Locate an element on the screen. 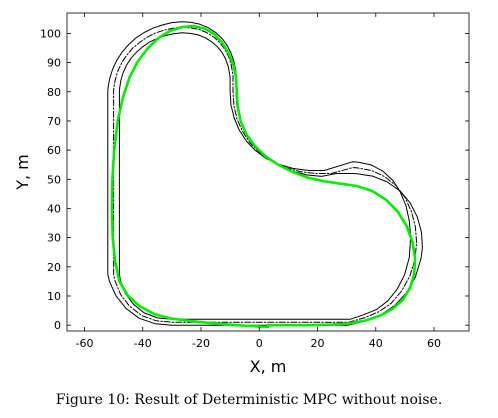 Image resolution: width=498 pixels, height=418 pixels. y-tick-label: 80 is located at coordinates (54, 92).